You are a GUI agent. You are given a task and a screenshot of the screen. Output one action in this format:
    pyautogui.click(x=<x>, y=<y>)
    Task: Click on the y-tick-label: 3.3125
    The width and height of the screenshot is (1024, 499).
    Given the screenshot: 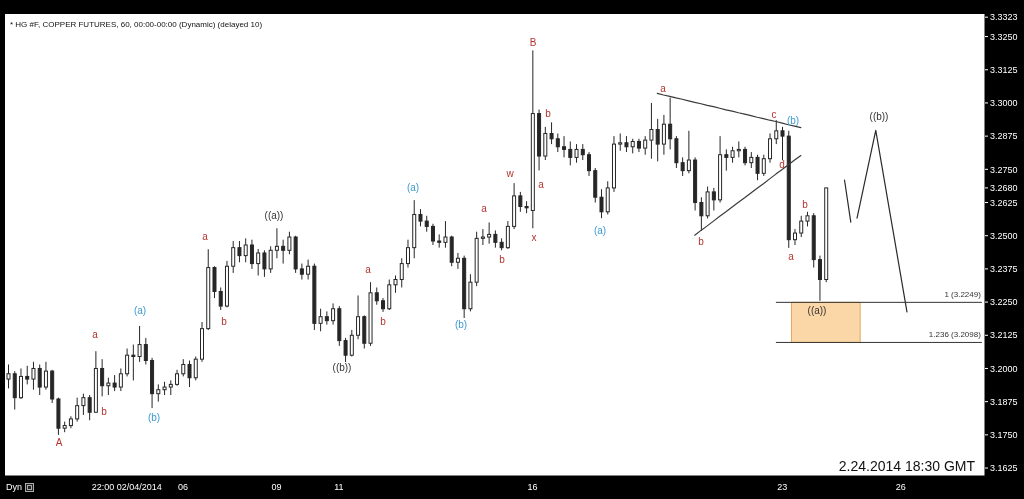 What is the action you would take?
    pyautogui.click(x=1004, y=69)
    